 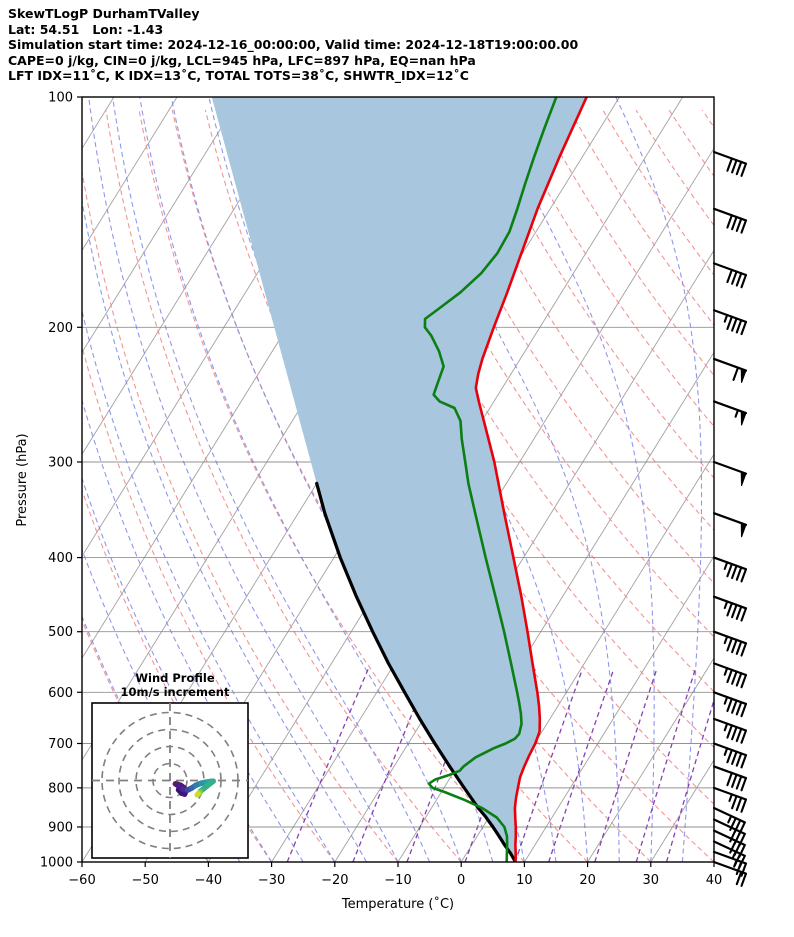 I want to click on x-tick-label: −20, so click(x=334, y=880).